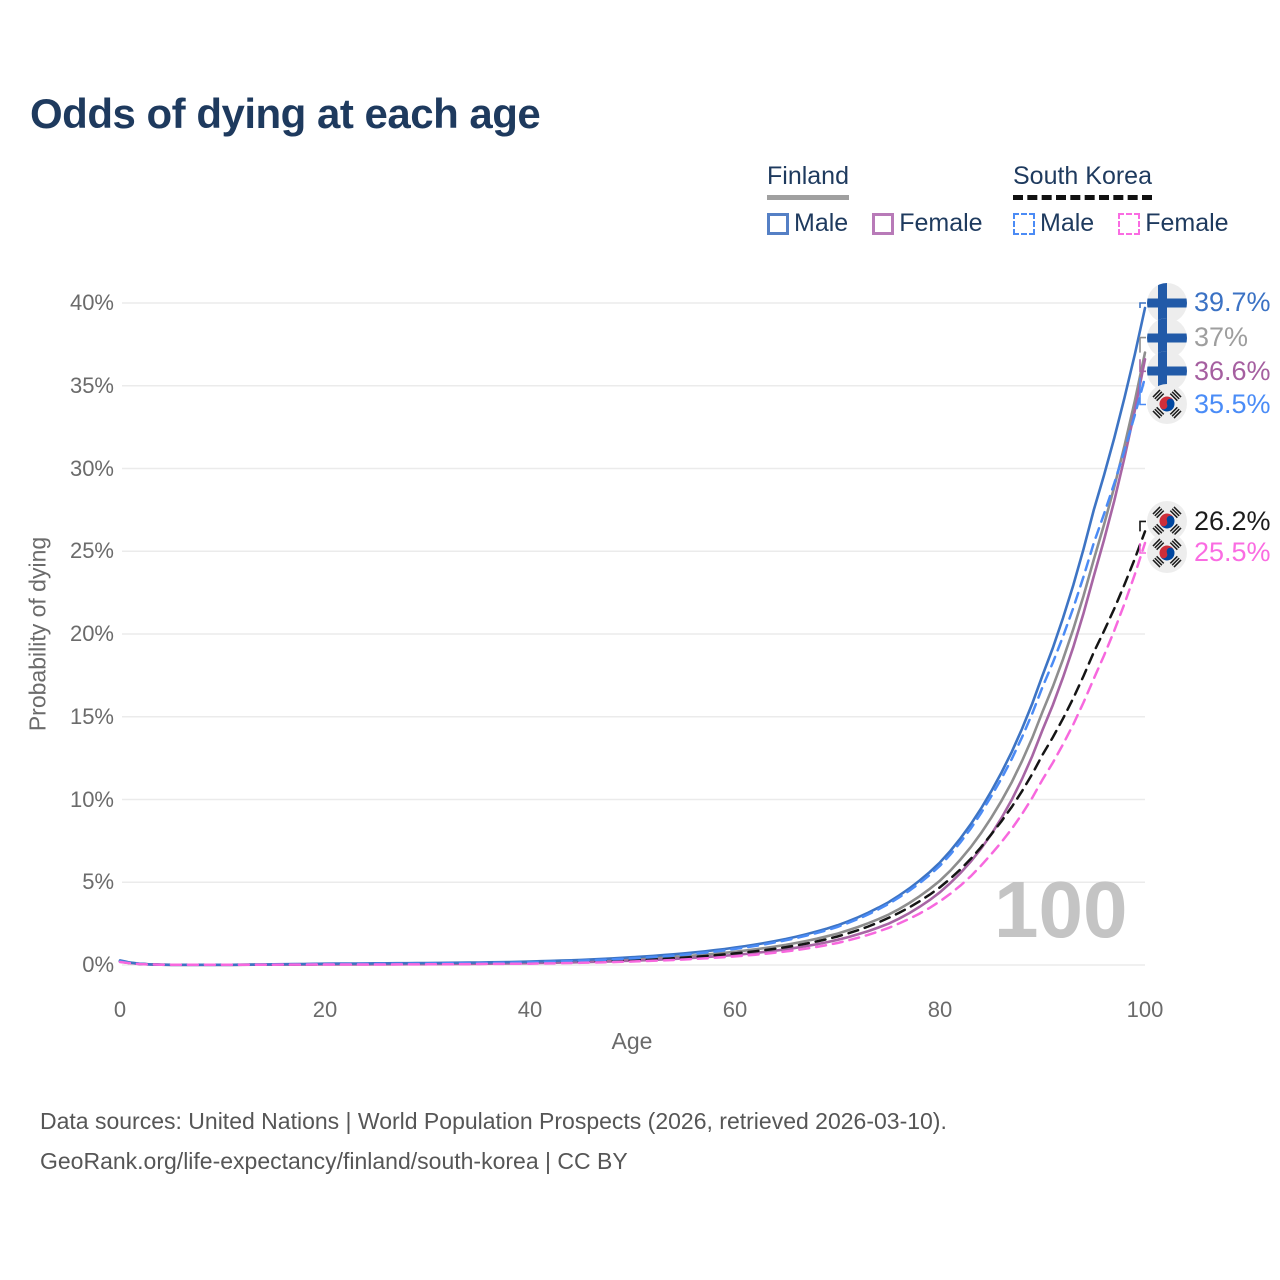  Describe the element at coordinates (91, 385) in the screenshot. I see `y-tick-label: 35%` at that location.